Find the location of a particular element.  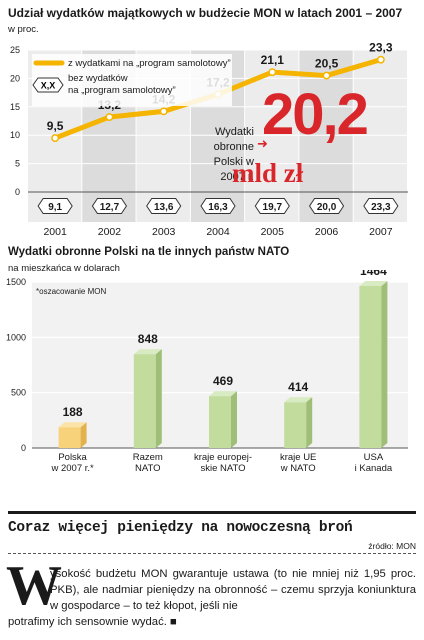

secondary-value-label: 12,7 is located at coordinates (110, 207).